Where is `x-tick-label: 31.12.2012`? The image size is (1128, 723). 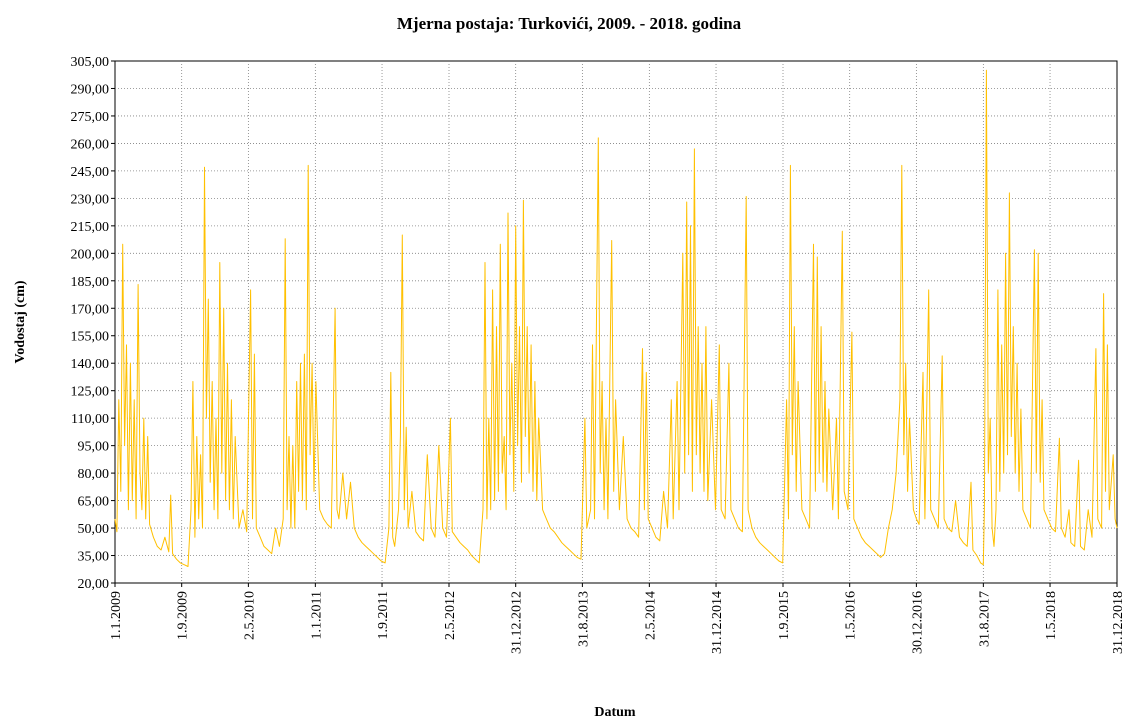
x-tick-label: 31.12.2012 is located at coordinates (517, 622).